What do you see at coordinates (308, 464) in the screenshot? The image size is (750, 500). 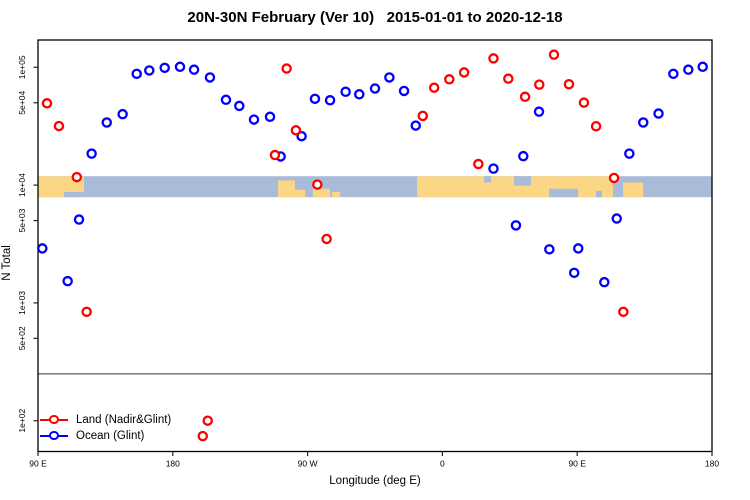 I see `x-tick-label: 90 W` at bounding box center [308, 464].